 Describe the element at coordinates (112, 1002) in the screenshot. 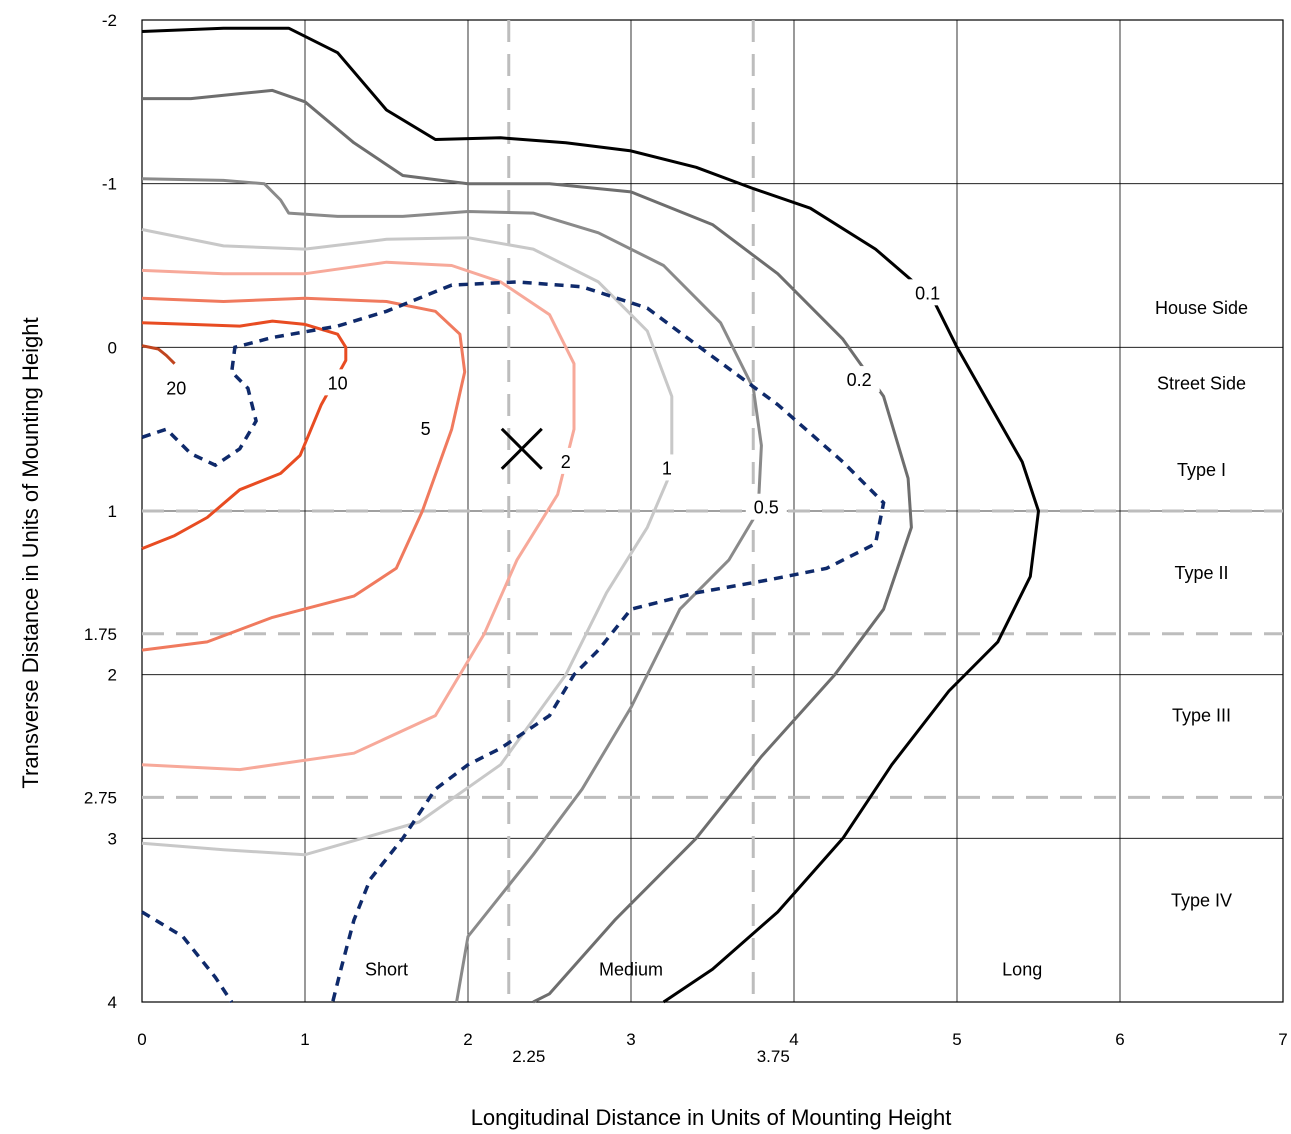

I see `y-tick-label: 4` at that location.